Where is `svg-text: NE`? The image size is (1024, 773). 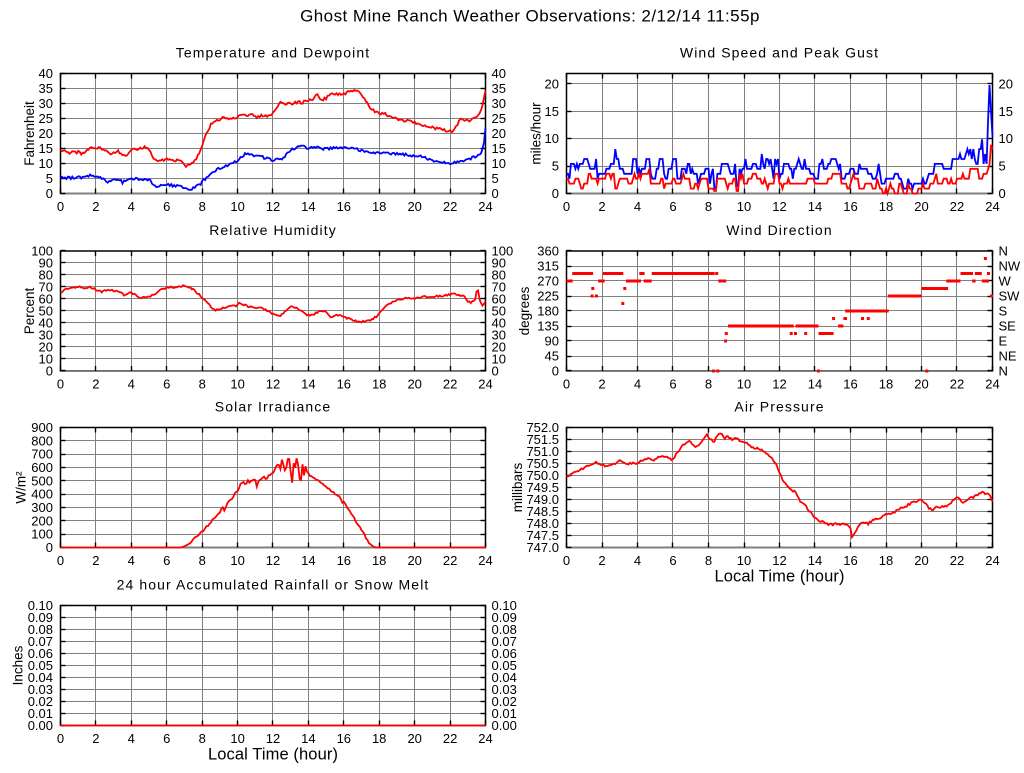
svg-text: NE is located at coordinates (1008, 356).